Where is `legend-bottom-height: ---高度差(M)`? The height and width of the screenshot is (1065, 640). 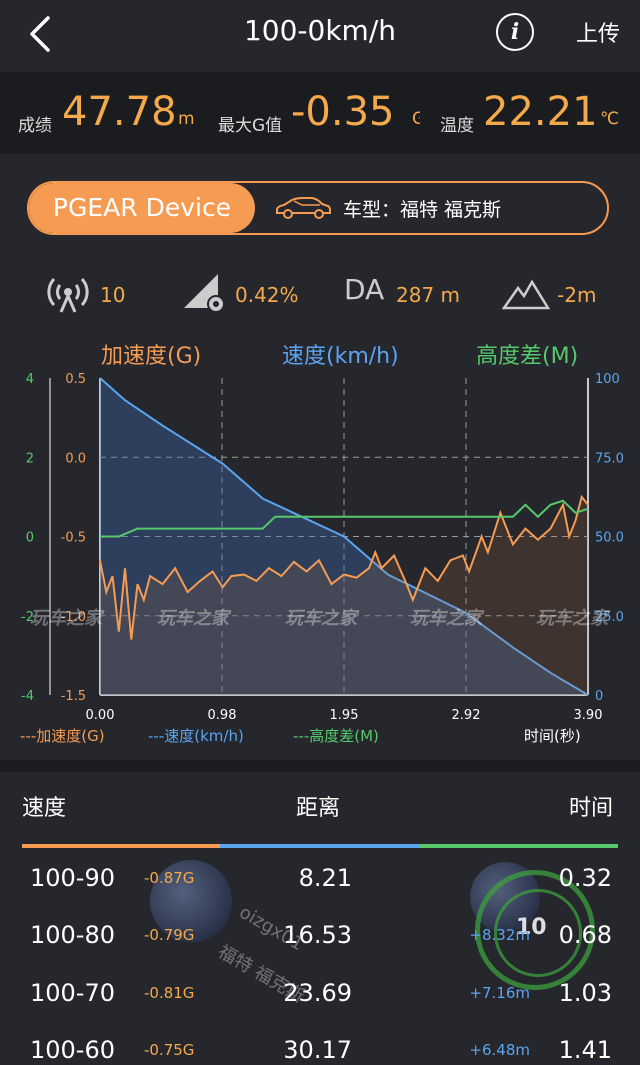
legend-bottom-height: ---高度差(M) is located at coordinates (336, 736).